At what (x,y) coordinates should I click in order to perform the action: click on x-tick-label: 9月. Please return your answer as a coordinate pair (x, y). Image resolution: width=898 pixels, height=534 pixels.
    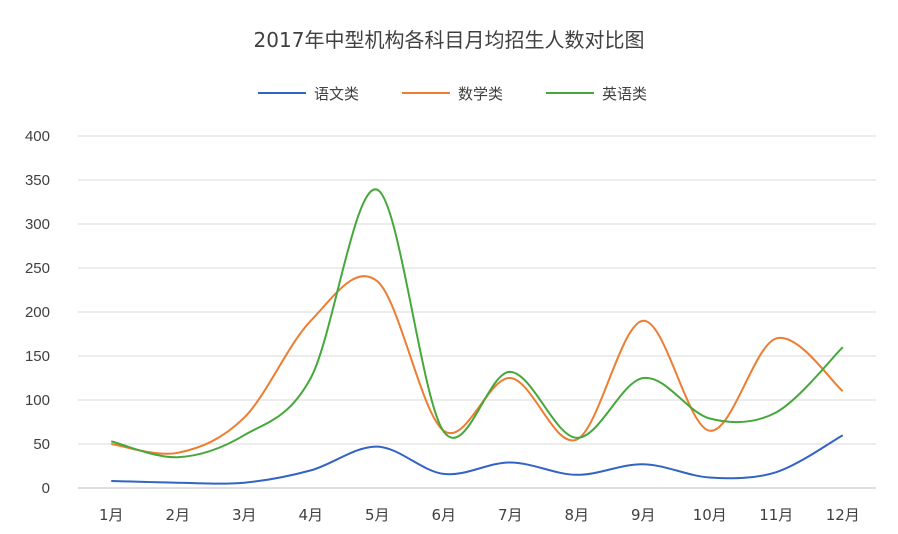
    Looking at the image, I should click on (643, 515).